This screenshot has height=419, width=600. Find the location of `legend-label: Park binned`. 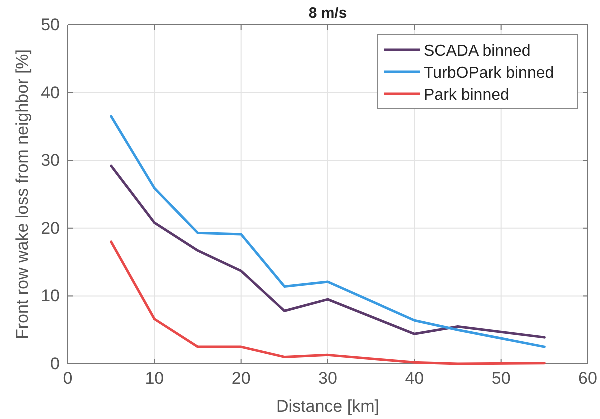

legend-label: Park binned is located at coordinates (467, 95).